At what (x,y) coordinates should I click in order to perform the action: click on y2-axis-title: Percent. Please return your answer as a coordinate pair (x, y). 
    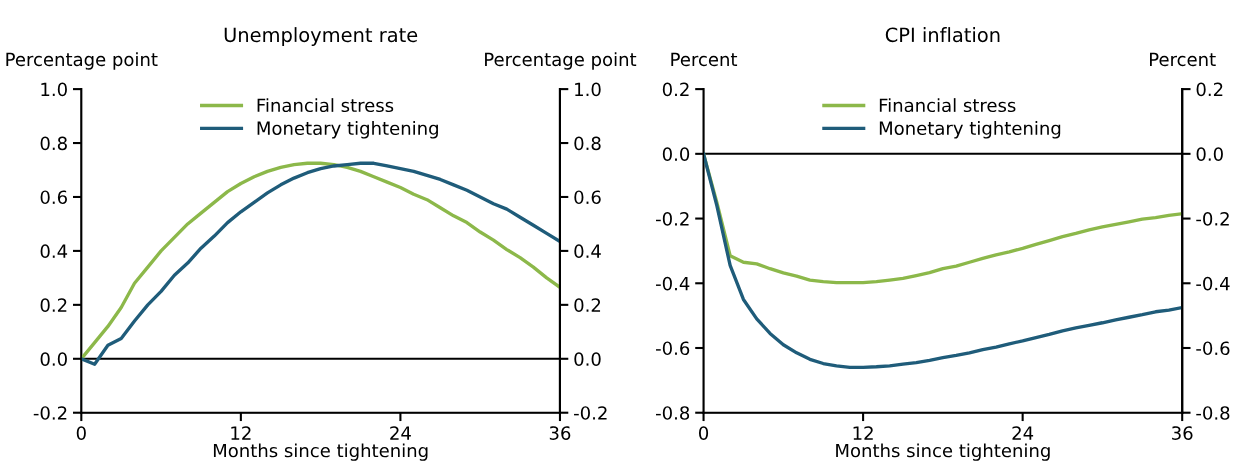
    Looking at the image, I should click on (1183, 59).